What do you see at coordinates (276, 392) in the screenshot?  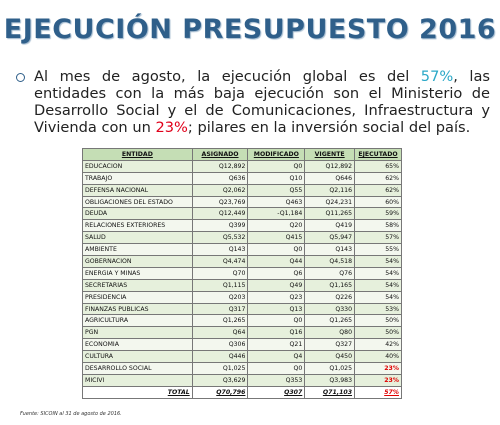 I see `total-cell: Q307` at bounding box center [276, 392].